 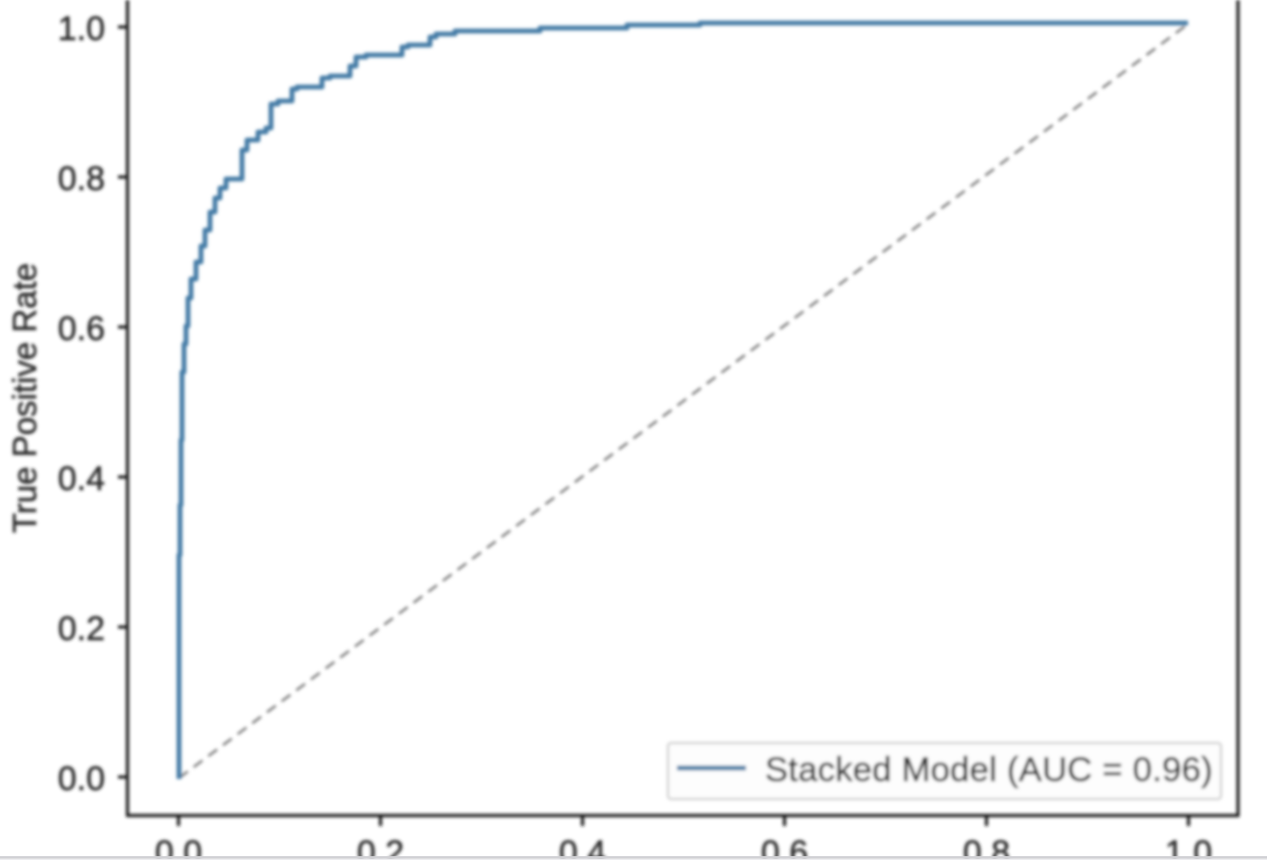 What do you see at coordinates (989, 770) in the screenshot?
I see `svg-text: Stacked Model (AUC = 0.96)` at bounding box center [989, 770].